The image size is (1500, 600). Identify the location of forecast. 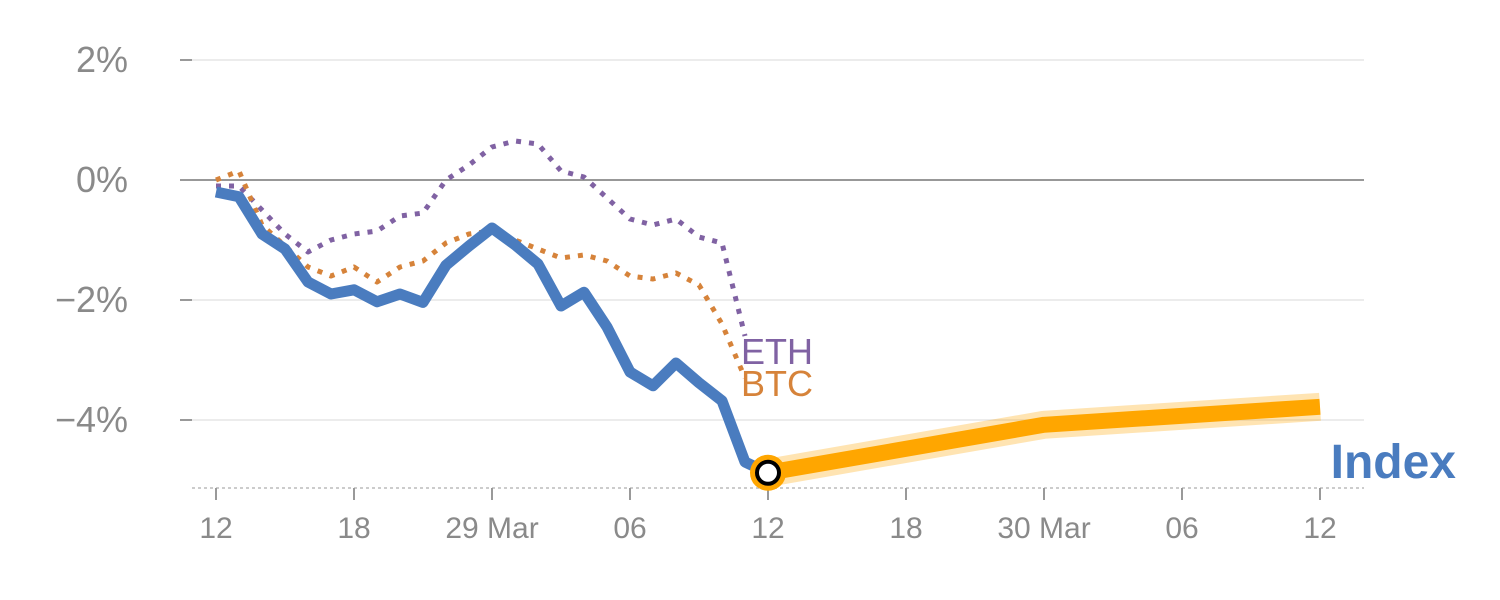
(1043, 439).